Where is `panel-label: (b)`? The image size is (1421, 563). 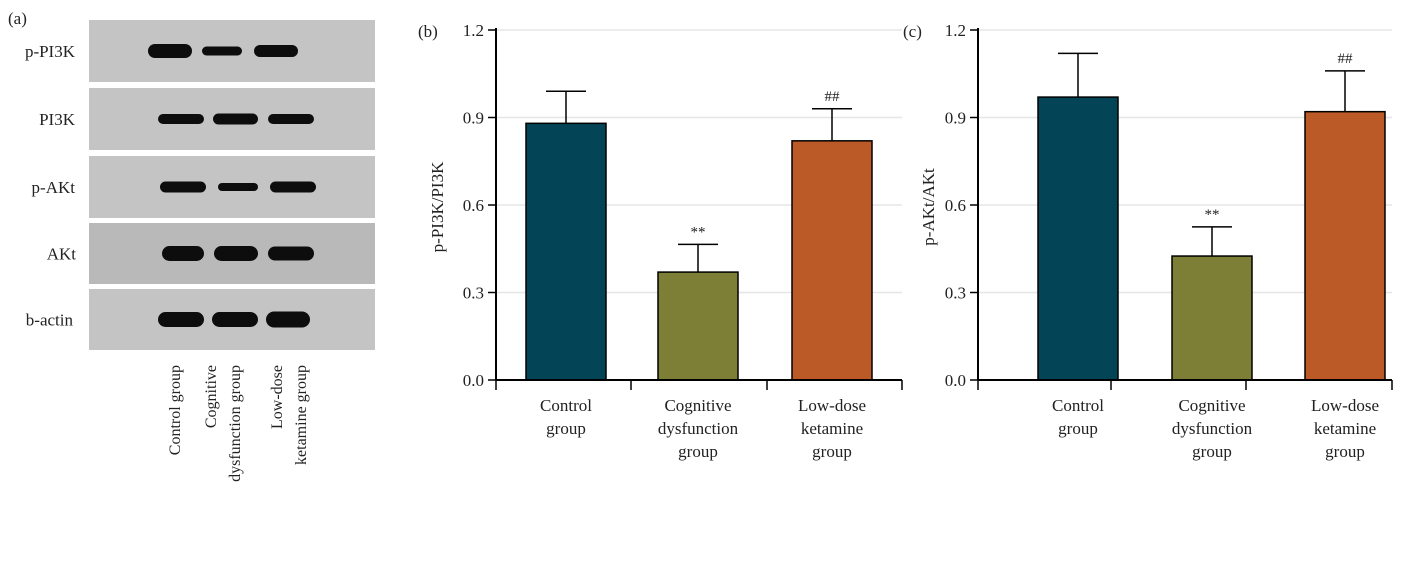 panel-label: (b) is located at coordinates (428, 31).